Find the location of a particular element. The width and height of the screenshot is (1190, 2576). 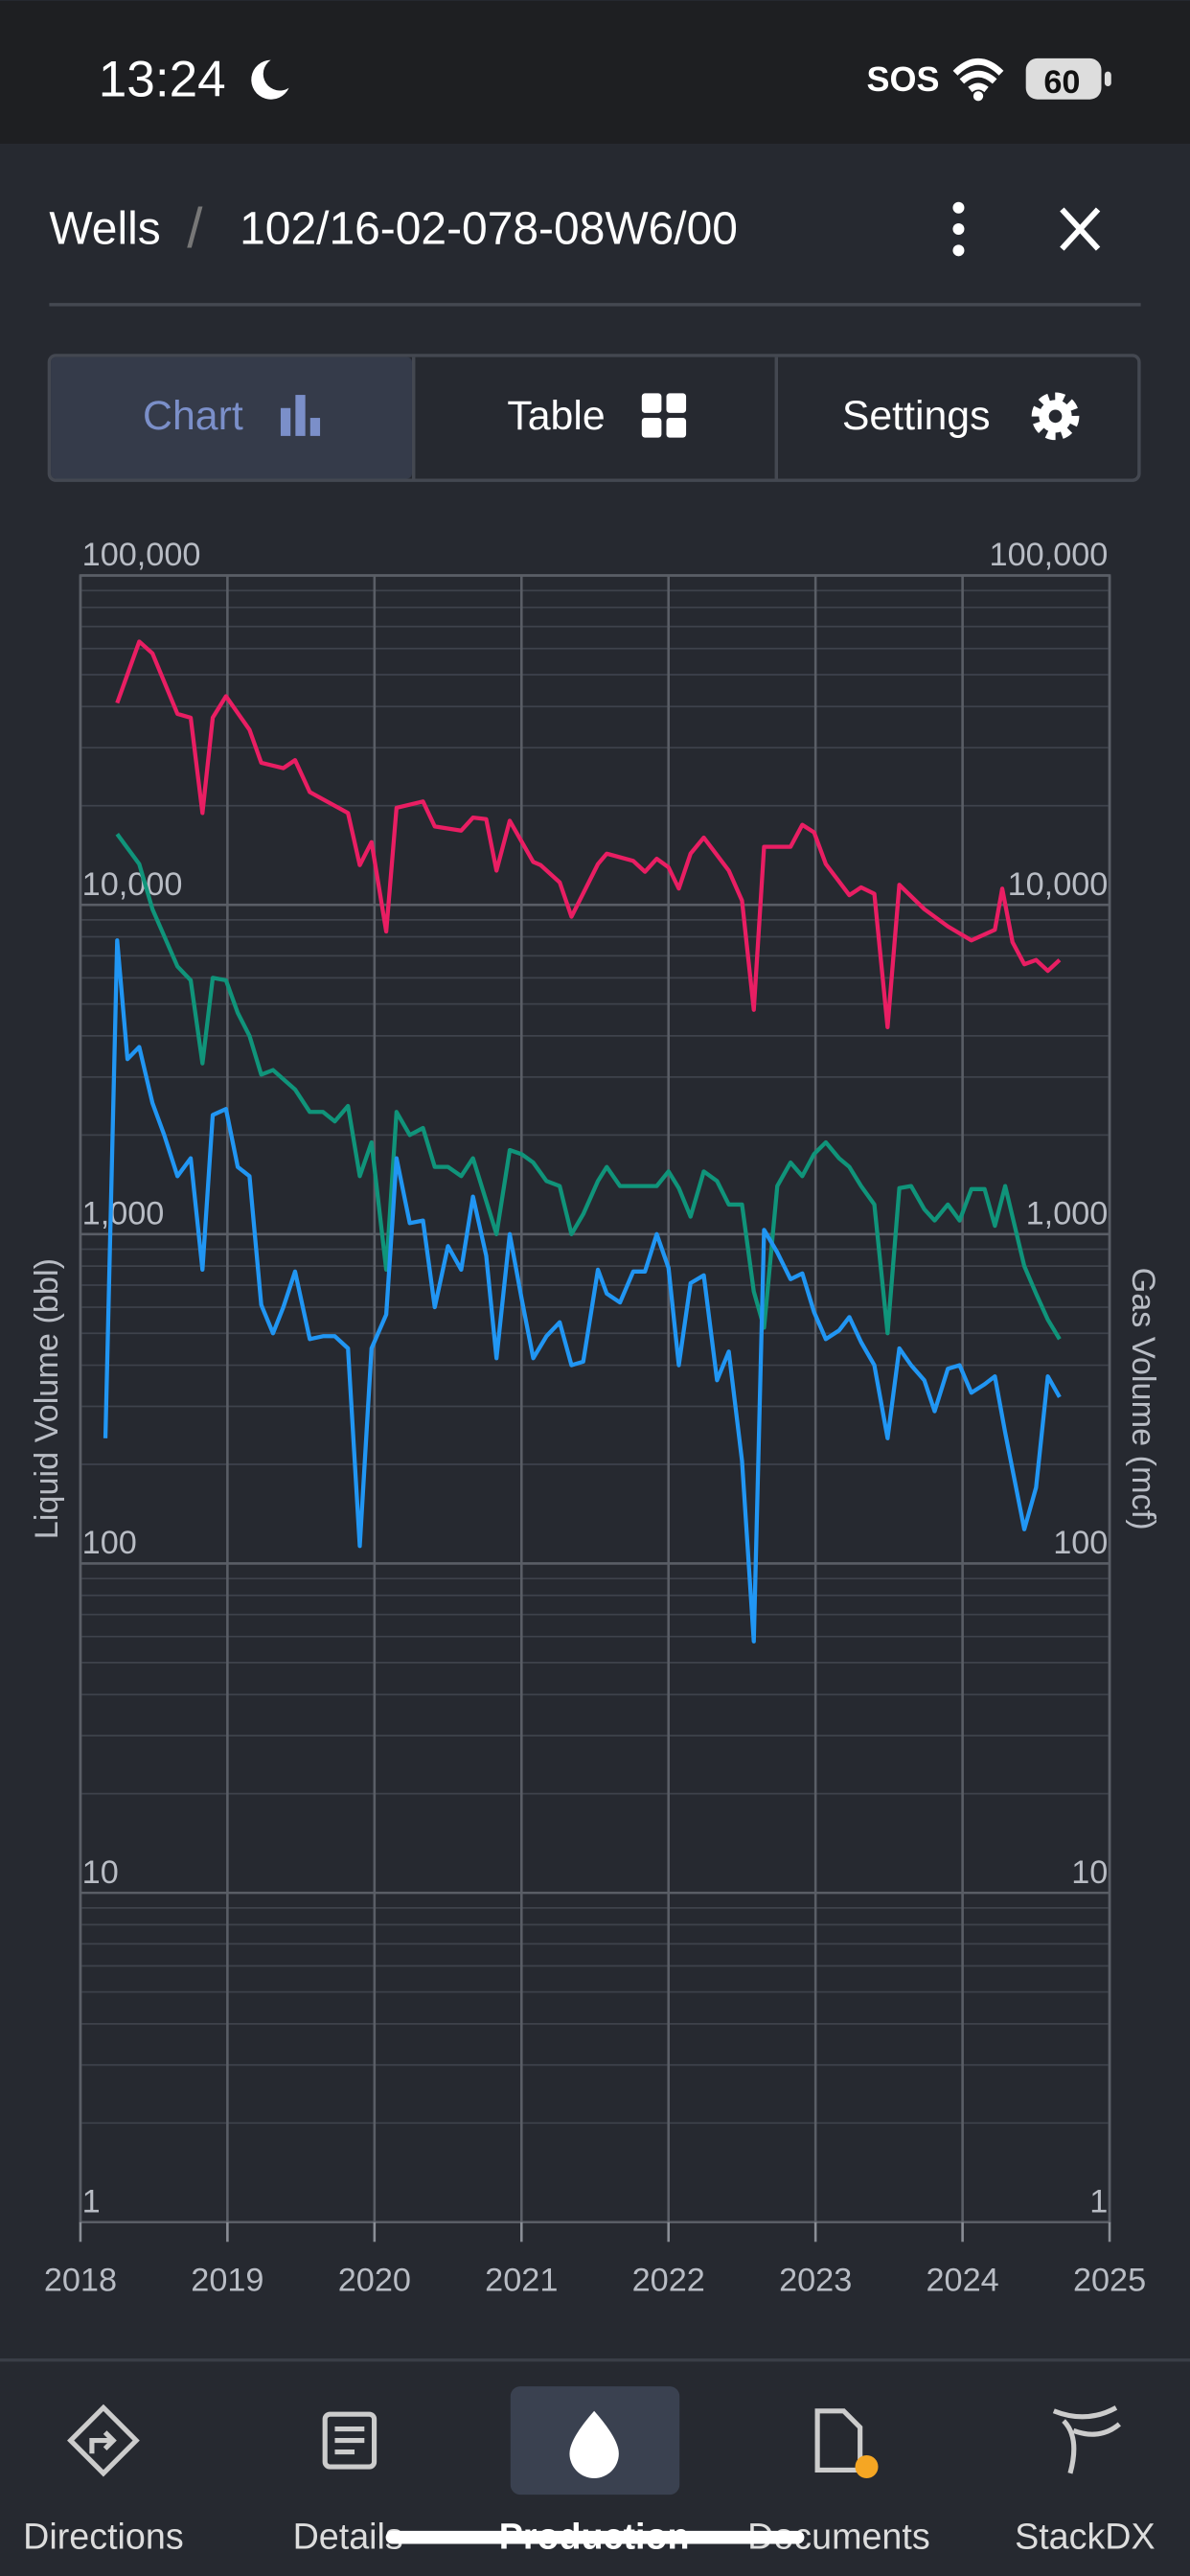

tab-bar is located at coordinates (594, 418).